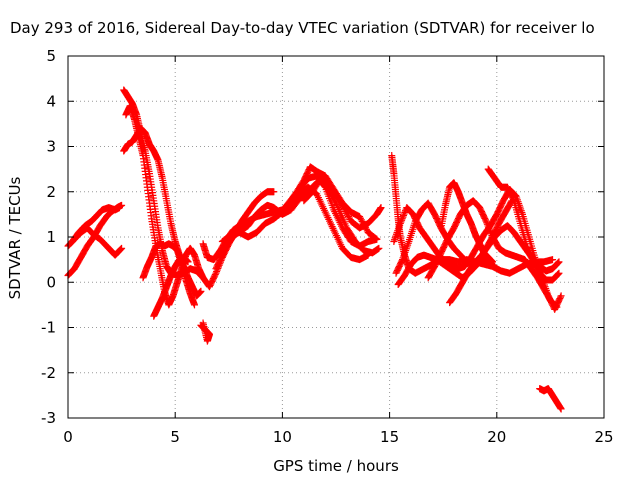  I want to click on y-tick-label: -2, so click(48, 373).